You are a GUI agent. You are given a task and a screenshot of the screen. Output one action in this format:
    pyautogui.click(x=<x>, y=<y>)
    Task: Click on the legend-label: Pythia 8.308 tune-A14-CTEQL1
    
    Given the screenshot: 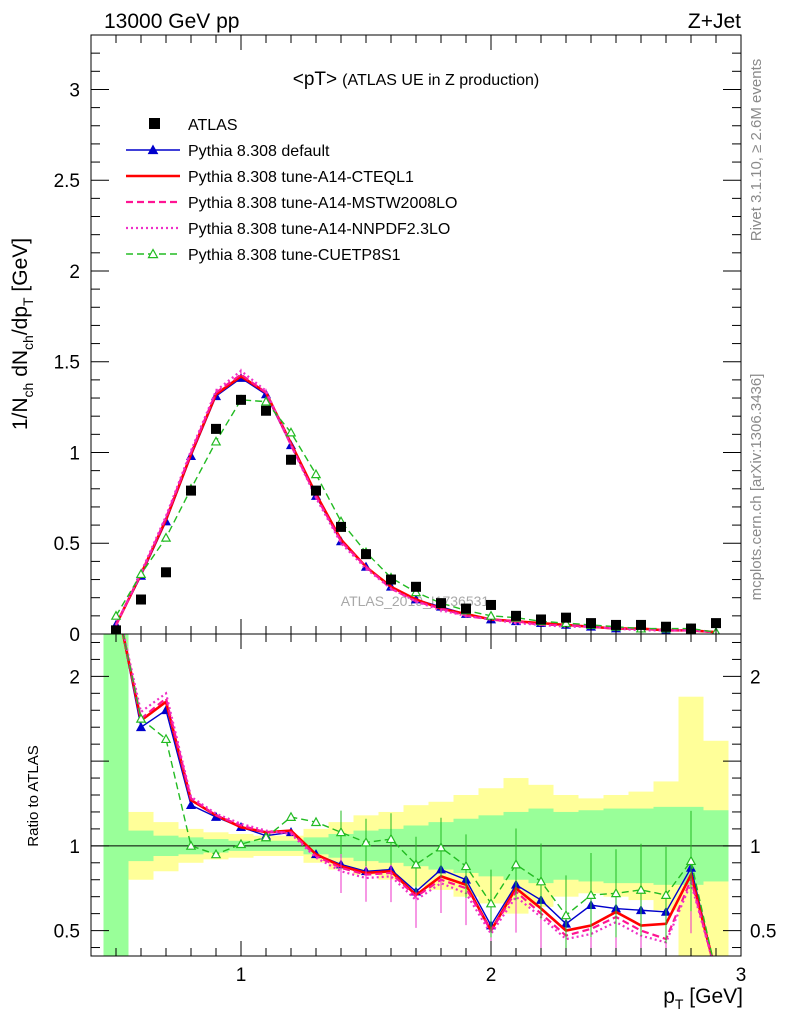 What is the action you would take?
    pyautogui.click(x=301, y=177)
    